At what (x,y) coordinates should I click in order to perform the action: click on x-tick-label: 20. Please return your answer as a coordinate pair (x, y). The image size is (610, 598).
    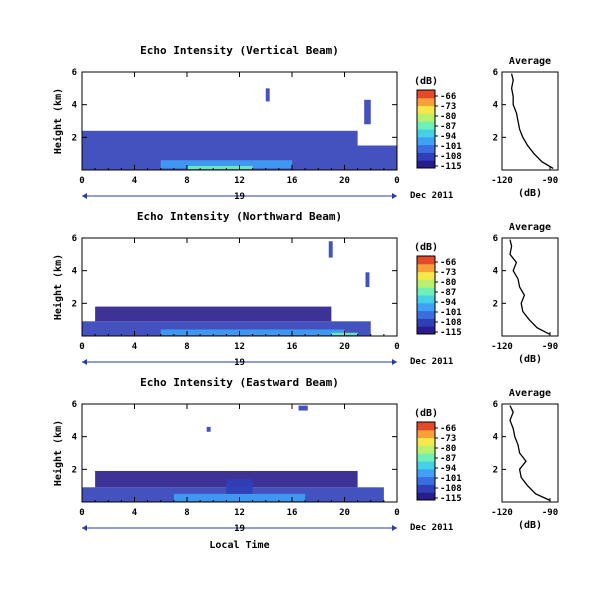
    Looking at the image, I should click on (344, 347).